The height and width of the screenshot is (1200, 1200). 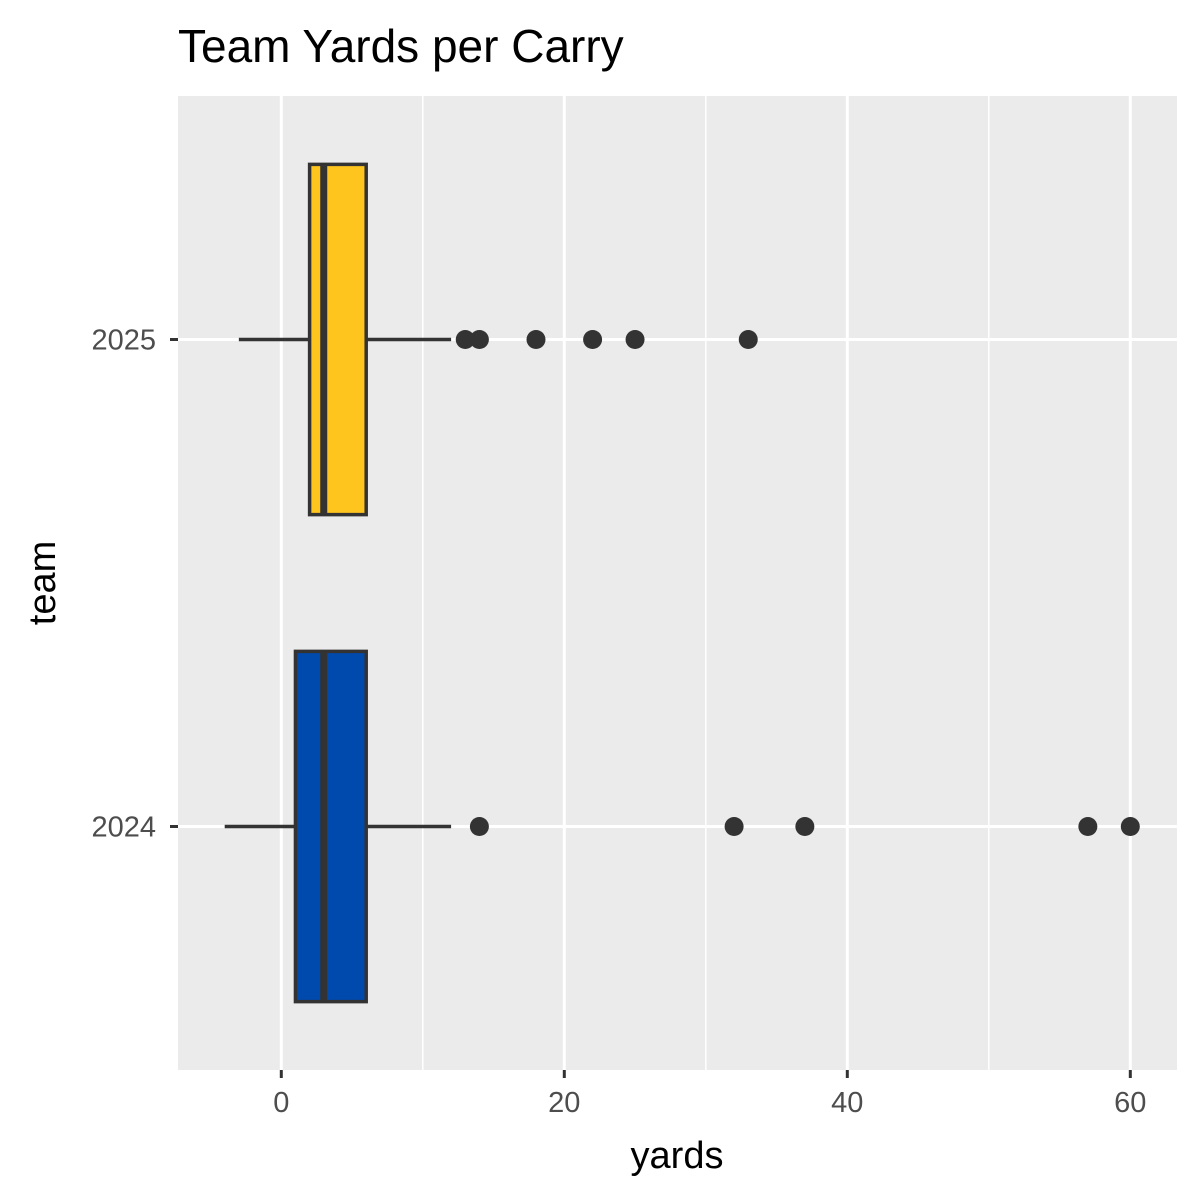 What do you see at coordinates (123, 341) in the screenshot?
I see `y-tick-label: 2025` at bounding box center [123, 341].